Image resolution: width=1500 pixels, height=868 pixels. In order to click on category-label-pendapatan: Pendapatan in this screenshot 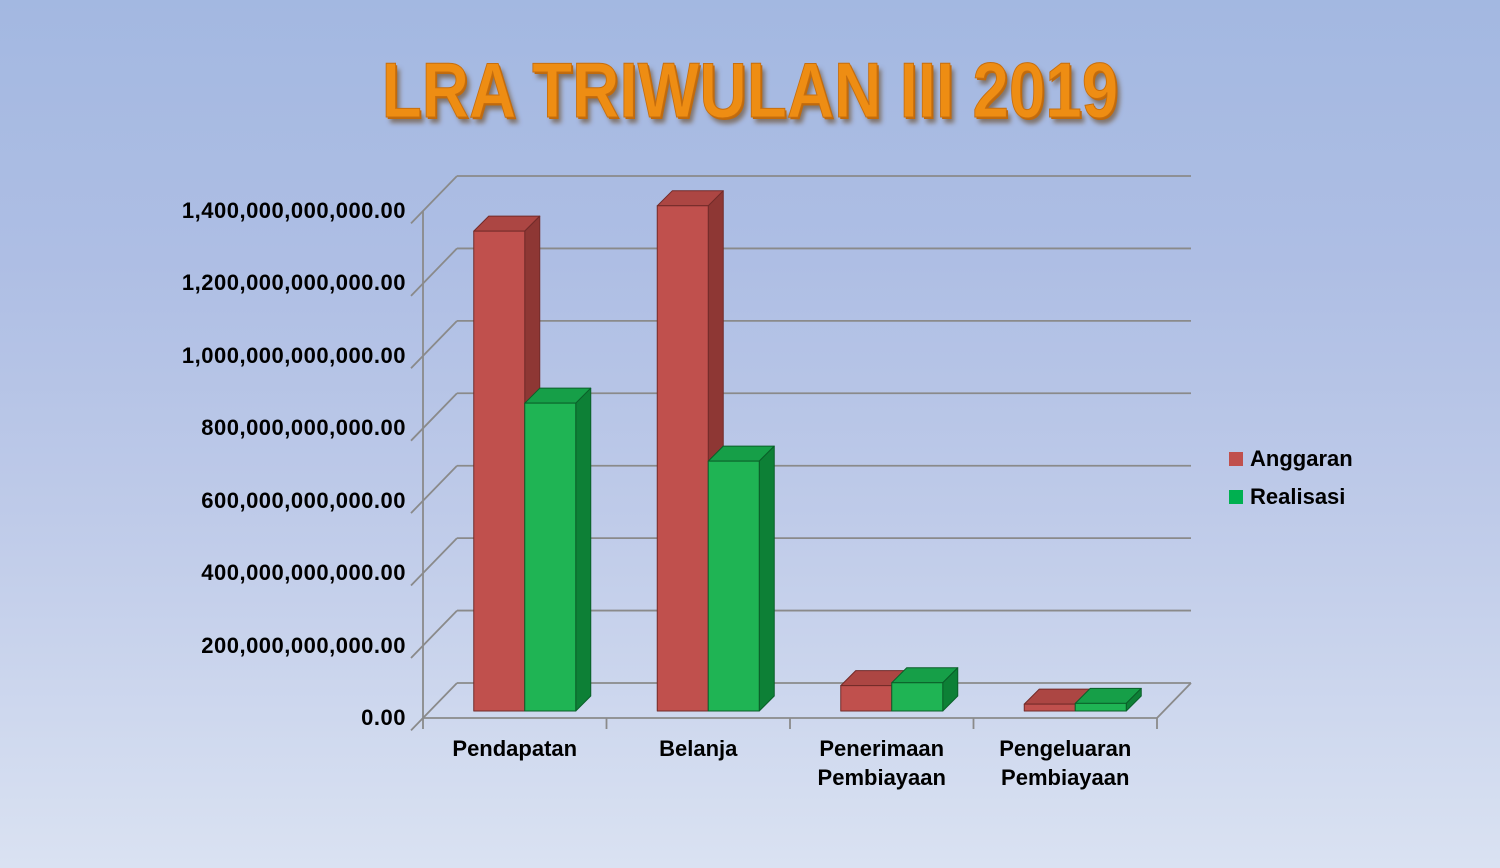, I will do `click(515, 748)`.